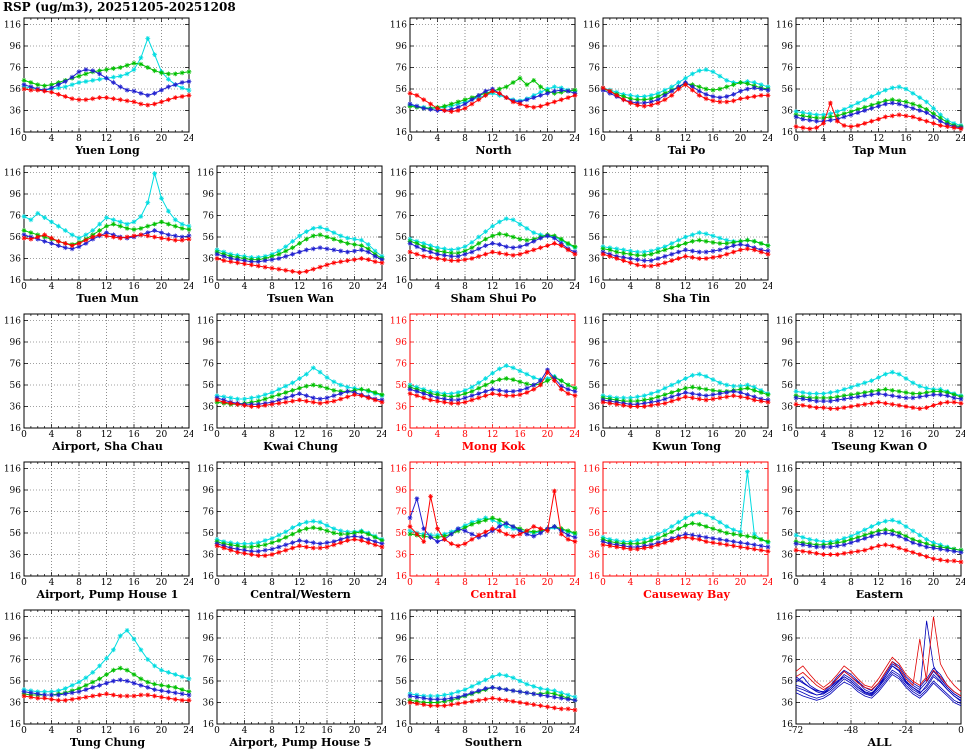 Image resolution: width=965 pixels, height=755 pixels. Describe the element at coordinates (96, 680) in the screenshot. I see `chart-cell-tung-chung: 16 36 56 76 96 116 0 4 8 12 16 20 24 Tung Chung` at that location.